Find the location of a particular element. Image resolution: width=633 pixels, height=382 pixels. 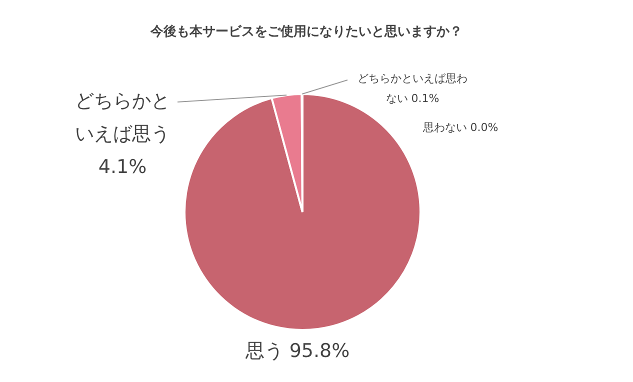

slice-label: 思う 95.8% is located at coordinates (297, 351).